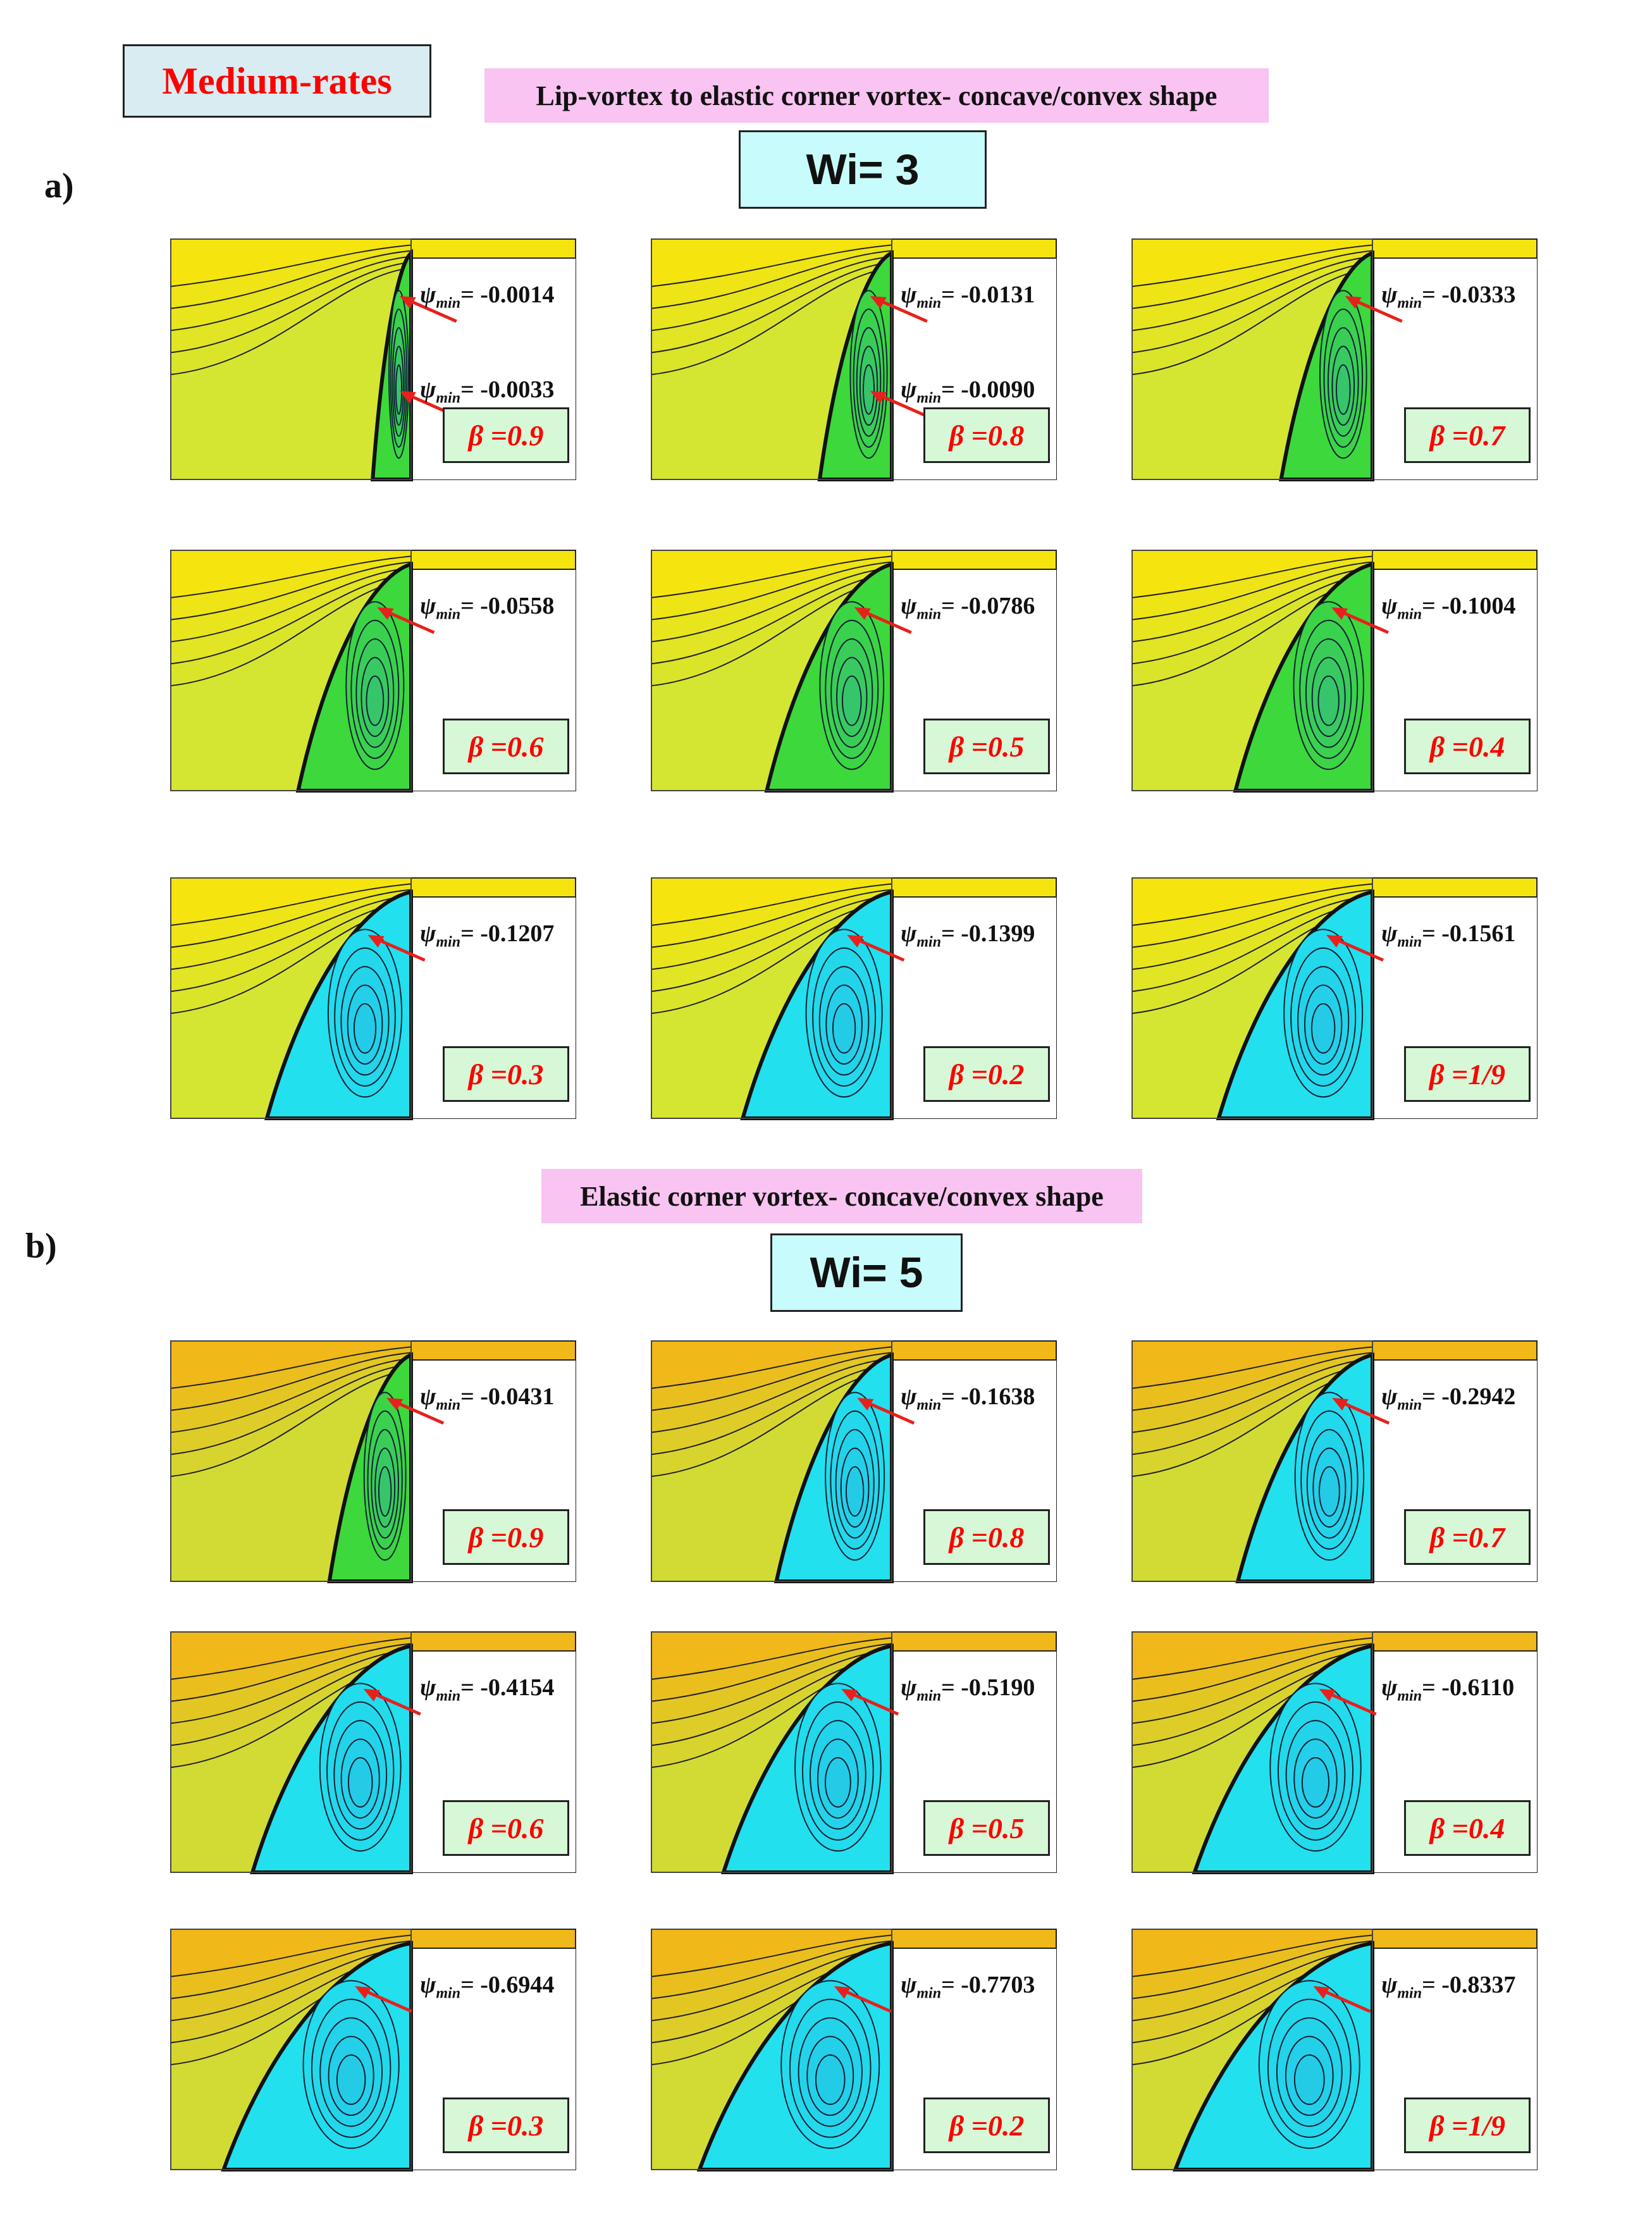 The width and height of the screenshot is (1652, 2224). What do you see at coordinates (987, 1537) in the screenshot?
I see `beta-label: β =0.8` at bounding box center [987, 1537].